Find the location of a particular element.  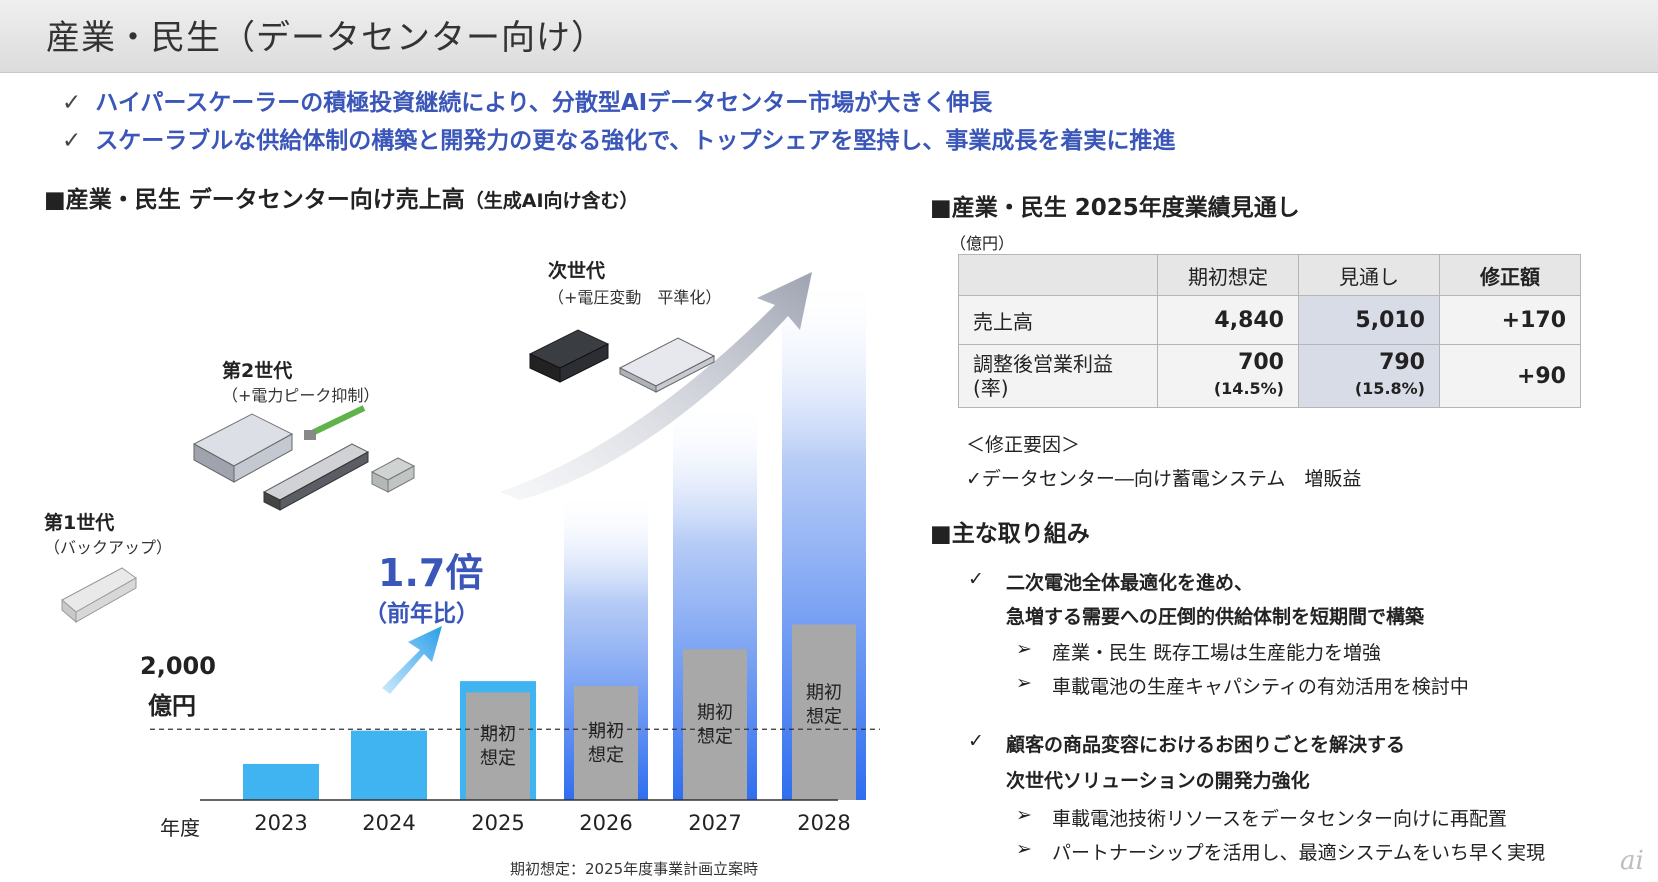

actual-bar-2023 is located at coordinates (281, 781).